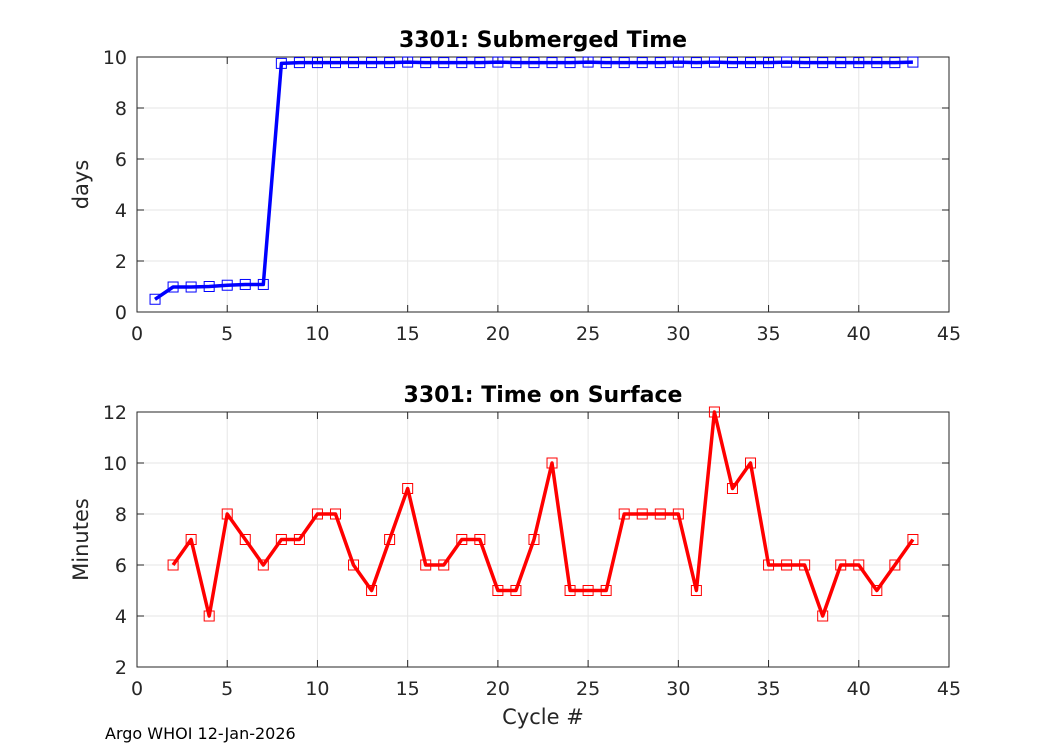 The width and height of the screenshot is (1050, 750). What do you see at coordinates (678, 334) in the screenshot?
I see `x-tick-label: 30` at bounding box center [678, 334].